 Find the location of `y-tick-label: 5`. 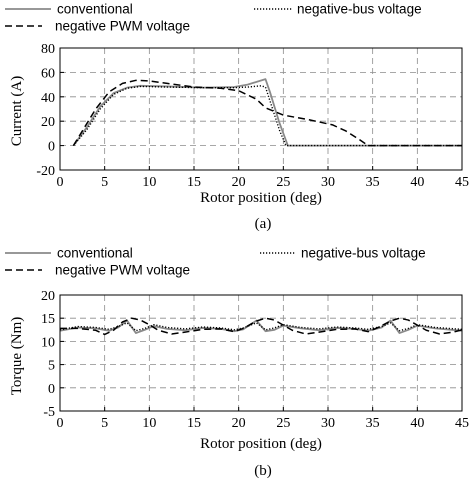

y-tick-label: 5 is located at coordinates (51, 366).